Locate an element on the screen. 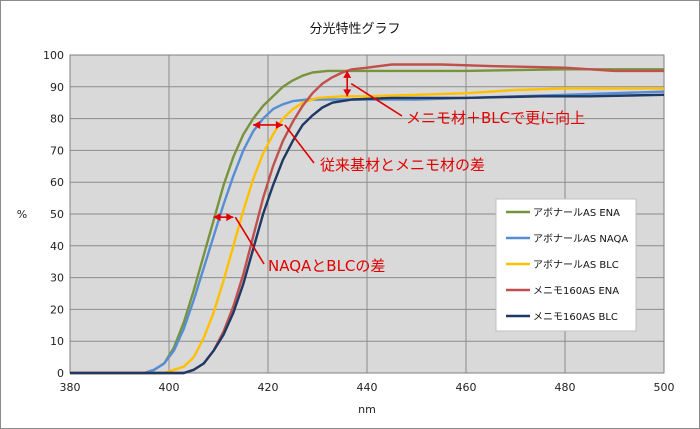 The height and width of the screenshot is (429, 700). x-tick-label: 440 is located at coordinates (367, 387).